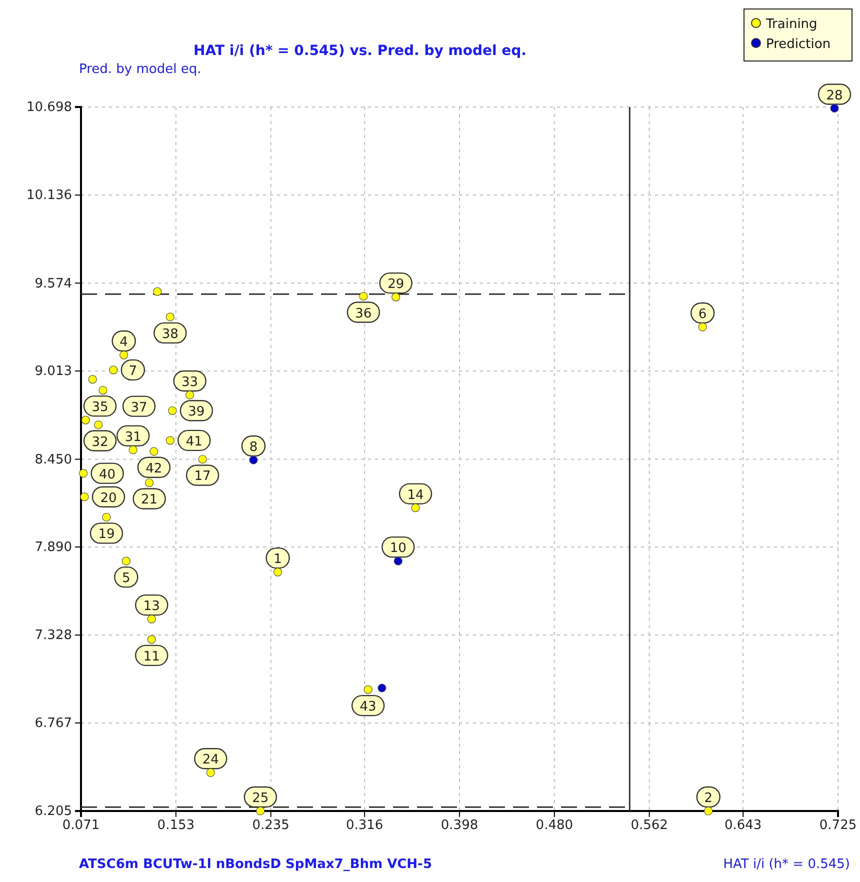 The width and height of the screenshot is (860, 882). What do you see at coordinates (149, 500) in the screenshot?
I see `annotation: 21` at bounding box center [149, 500].